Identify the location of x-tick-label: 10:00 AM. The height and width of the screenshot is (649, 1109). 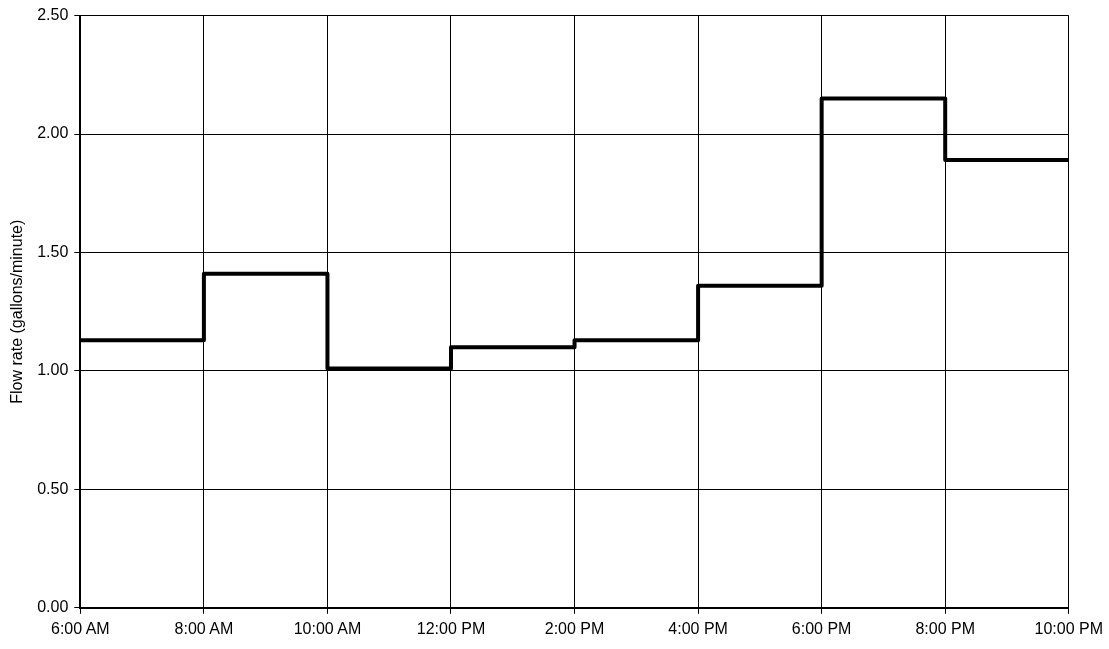
(327, 628).